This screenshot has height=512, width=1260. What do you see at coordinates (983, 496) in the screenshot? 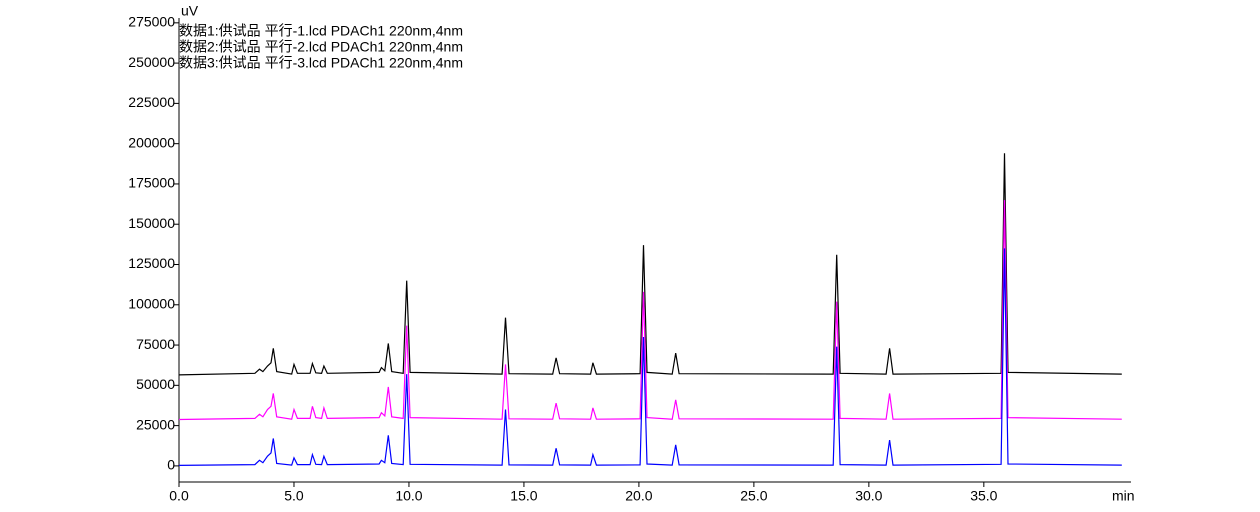
I see `x-tick-label: 35.0` at bounding box center [983, 496].